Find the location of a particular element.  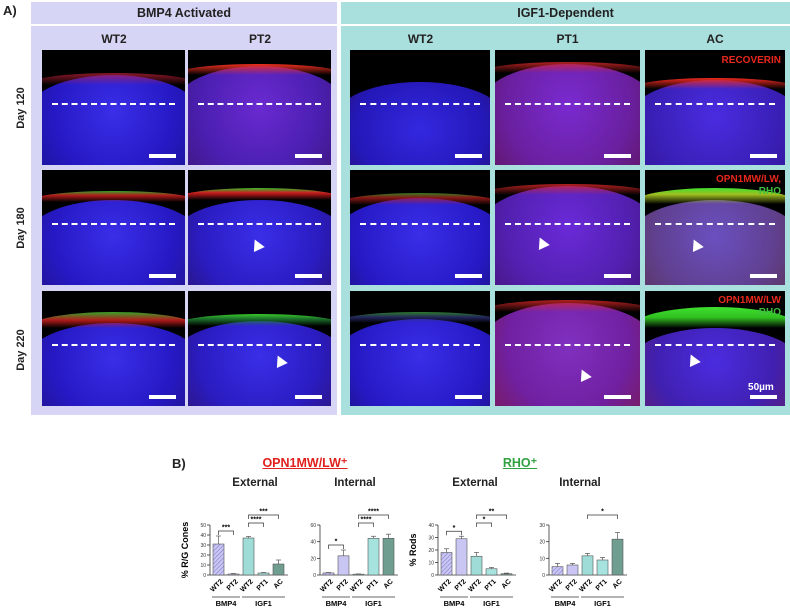

micrograph-day120-igf1-pt1 is located at coordinates (567, 107).